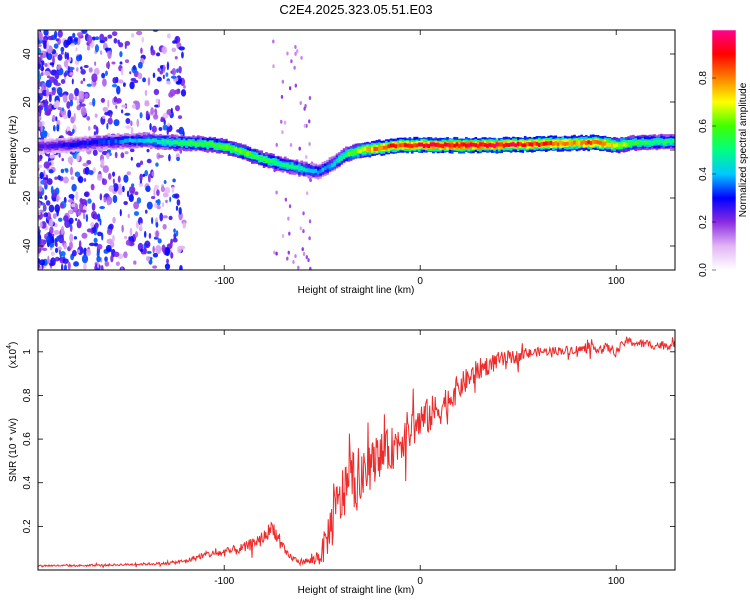 The image size is (750, 600). What do you see at coordinates (707, 174) in the screenshot?
I see `colorbar-ticks: 0.0 0.2 0.4 0.6 0.8` at bounding box center [707, 174].